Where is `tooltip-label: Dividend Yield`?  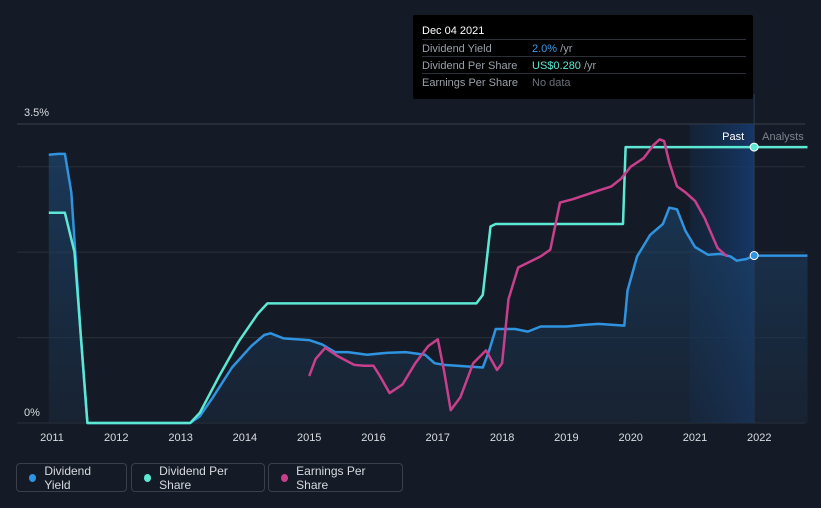
tooltip-label: Dividend Yield is located at coordinates (457, 49).